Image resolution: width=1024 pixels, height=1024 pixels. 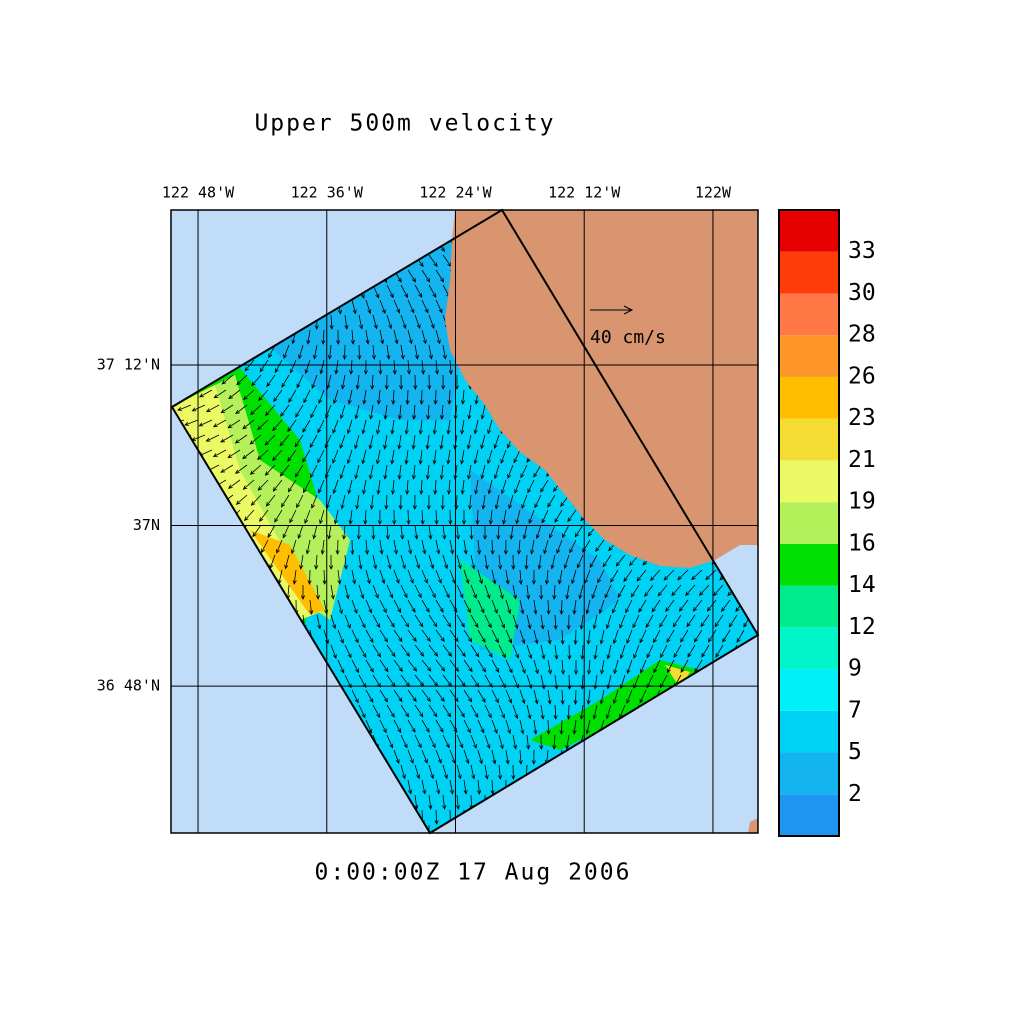 What do you see at coordinates (473, 873) in the screenshot?
I see `time-label: 0:00:00Z 17 Aug 2006` at bounding box center [473, 873].